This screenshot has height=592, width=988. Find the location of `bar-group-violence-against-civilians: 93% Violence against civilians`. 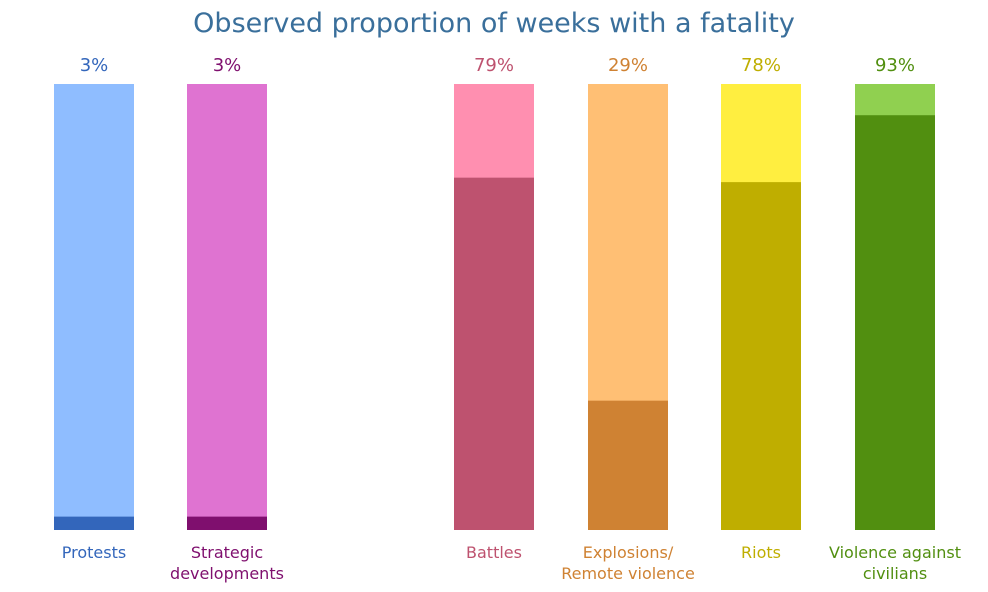

bar-group-violence-against-civilians: 93% Violence against civilians is located at coordinates (895, 319).